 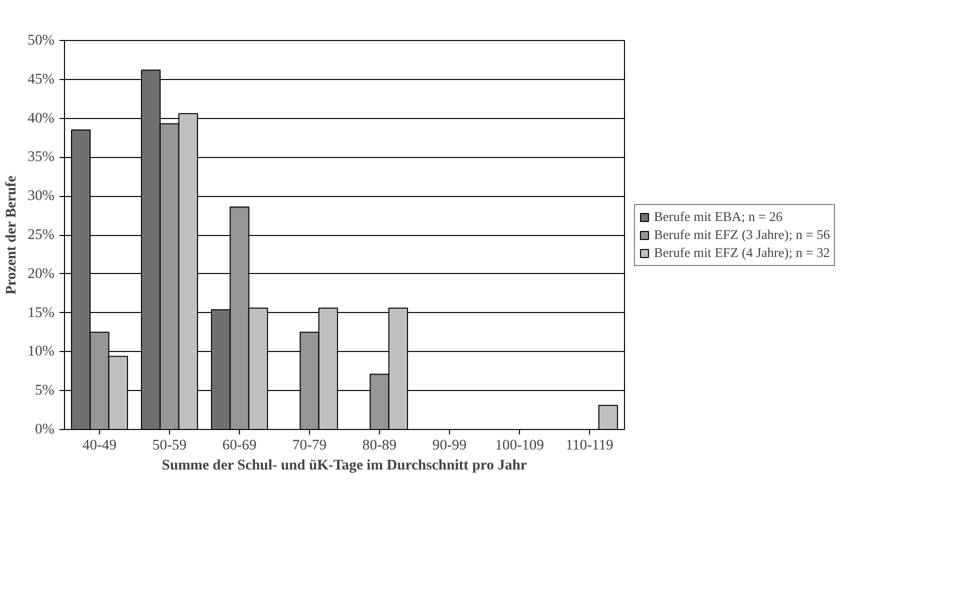 What do you see at coordinates (742, 252) in the screenshot?
I see `legend-label: Berufe mit EFZ (4 Jahre); n = 32` at bounding box center [742, 252].